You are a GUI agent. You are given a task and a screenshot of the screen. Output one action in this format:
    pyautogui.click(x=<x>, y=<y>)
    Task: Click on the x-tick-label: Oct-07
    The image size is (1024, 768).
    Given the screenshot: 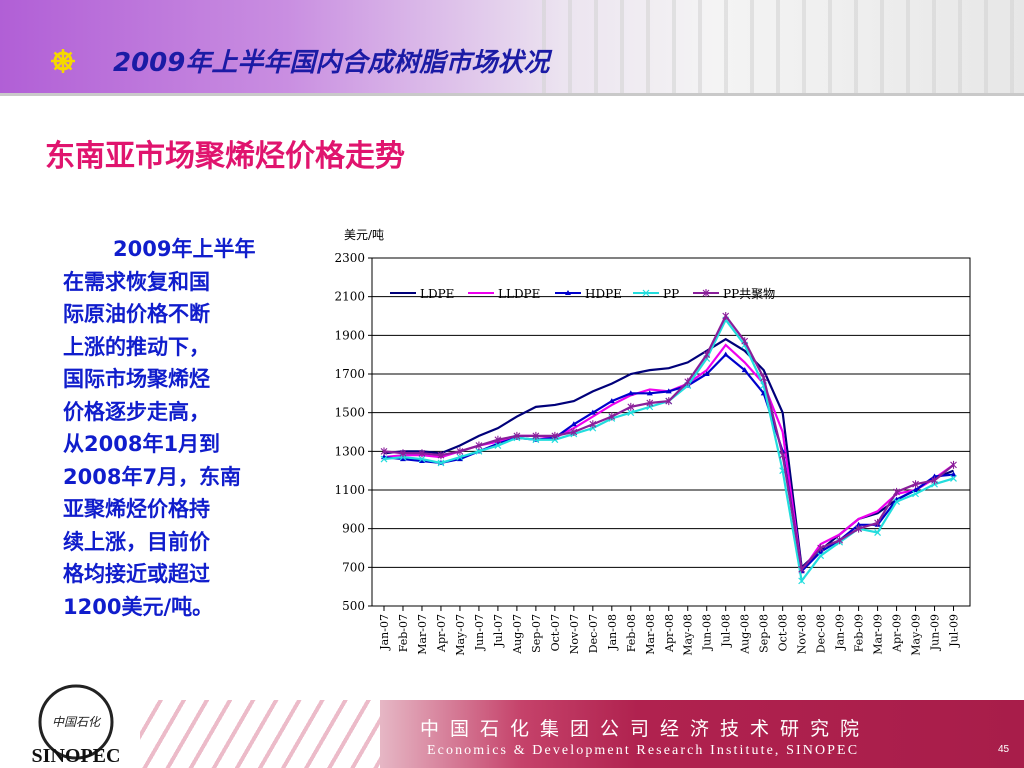 What is the action you would take?
    pyautogui.click(x=555, y=632)
    